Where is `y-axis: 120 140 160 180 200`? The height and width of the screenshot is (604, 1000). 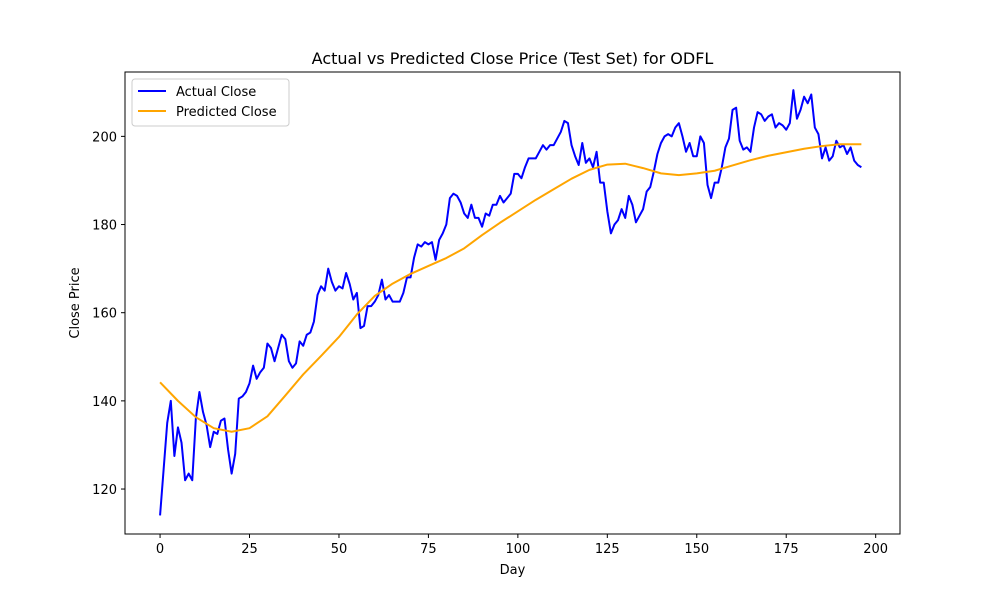
y-axis: 120 140 160 180 200 is located at coordinates (108, 314).